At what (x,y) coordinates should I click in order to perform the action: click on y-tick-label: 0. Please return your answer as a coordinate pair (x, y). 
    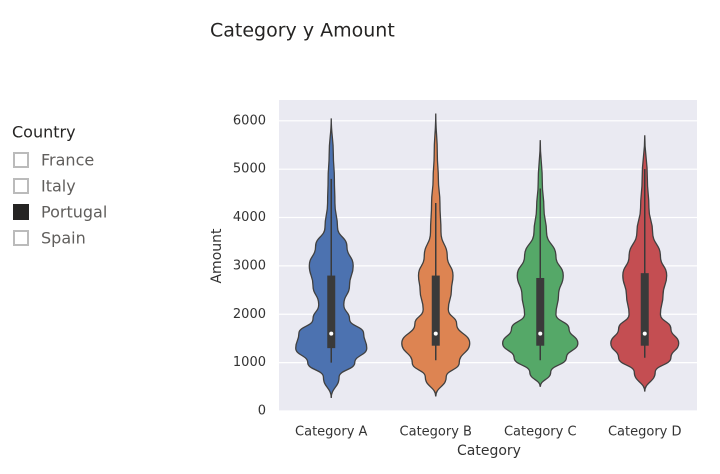
    Looking at the image, I should click on (262, 411).